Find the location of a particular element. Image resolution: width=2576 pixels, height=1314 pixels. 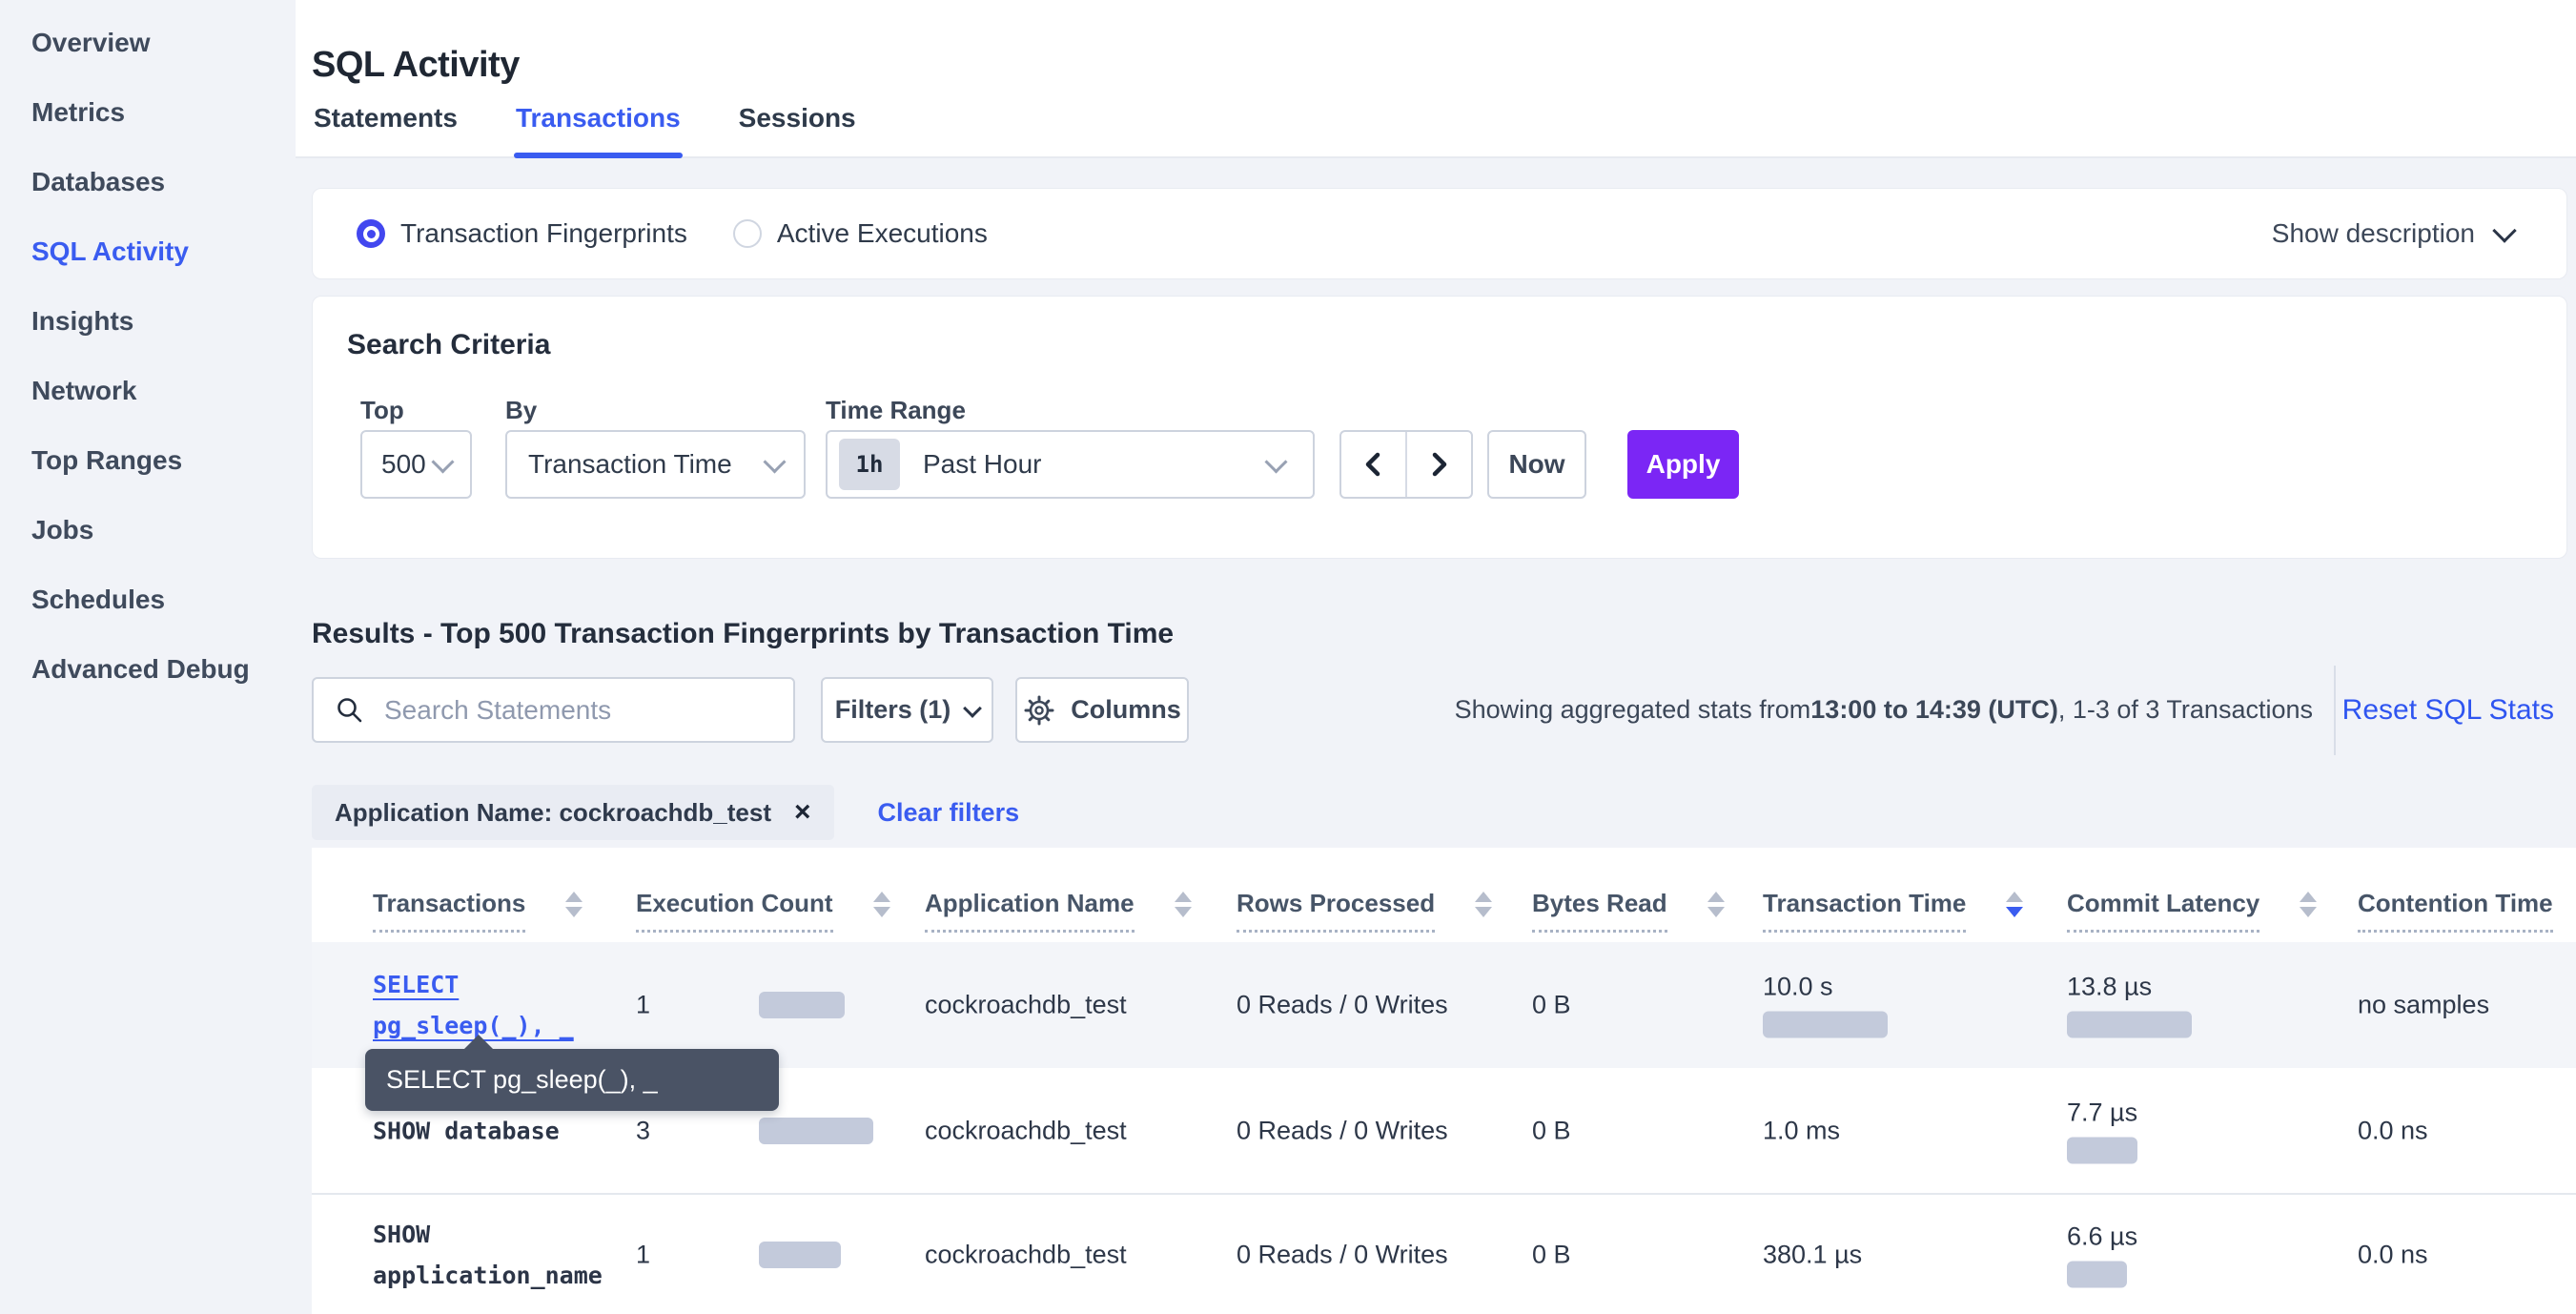

sidebar-item-advanced-debug: Advanced Debug is located at coordinates (140, 668).